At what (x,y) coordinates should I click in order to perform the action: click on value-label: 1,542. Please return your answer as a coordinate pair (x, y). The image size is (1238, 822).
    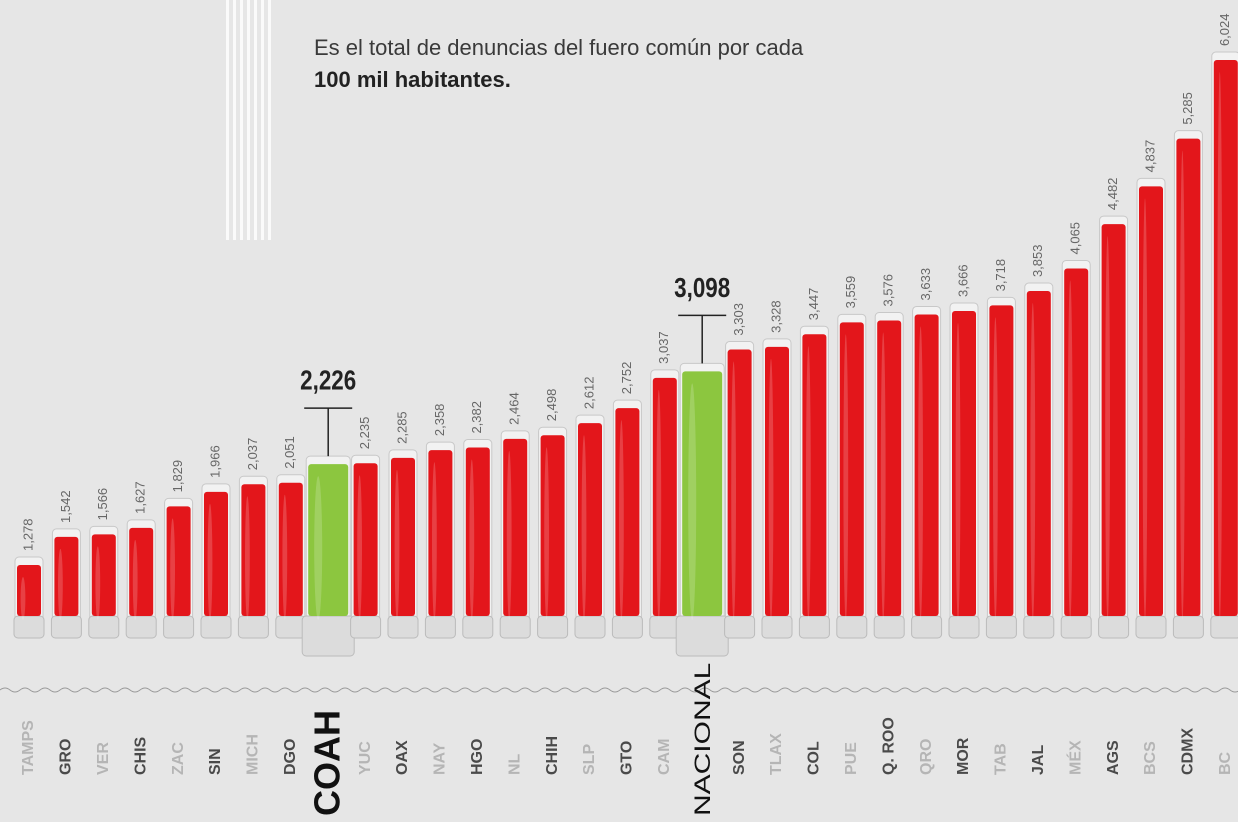
    Looking at the image, I should click on (65, 506).